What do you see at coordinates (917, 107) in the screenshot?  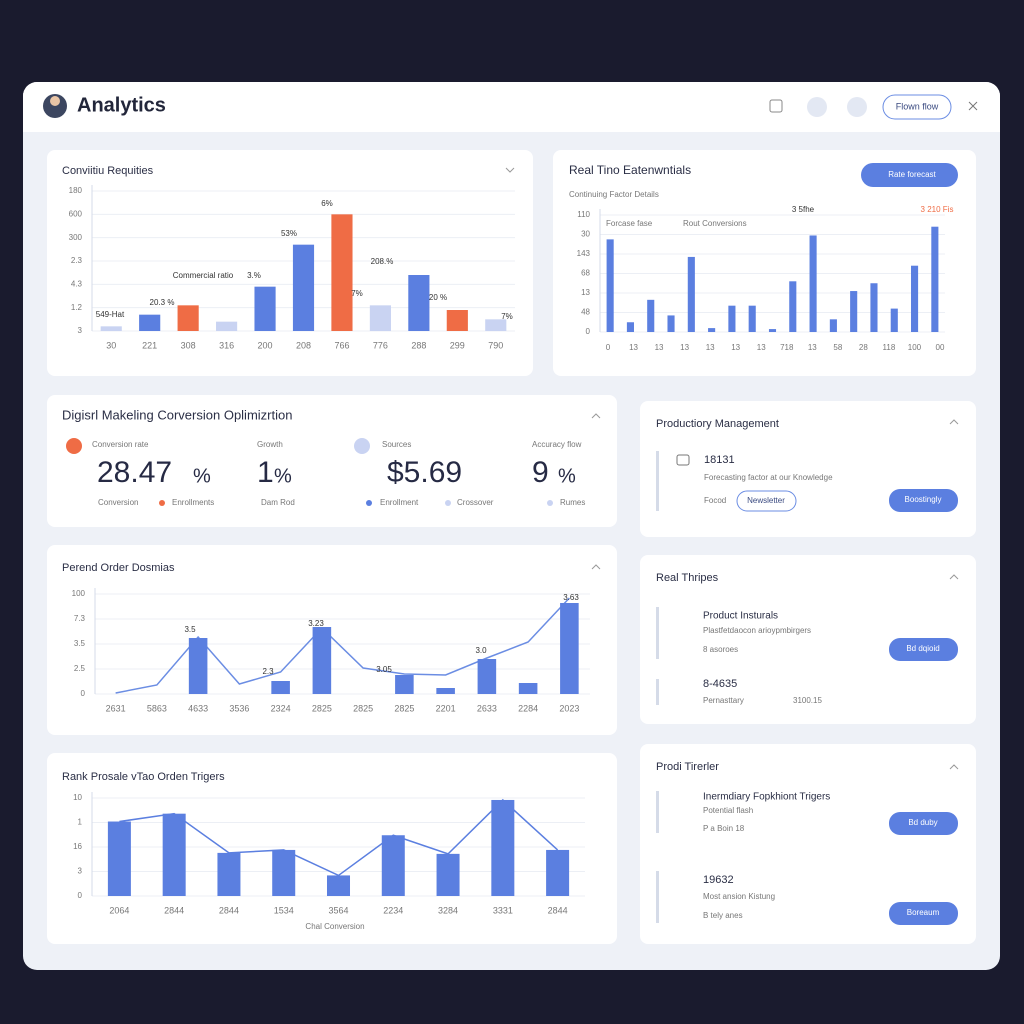 I see `header-button` at bounding box center [917, 107].